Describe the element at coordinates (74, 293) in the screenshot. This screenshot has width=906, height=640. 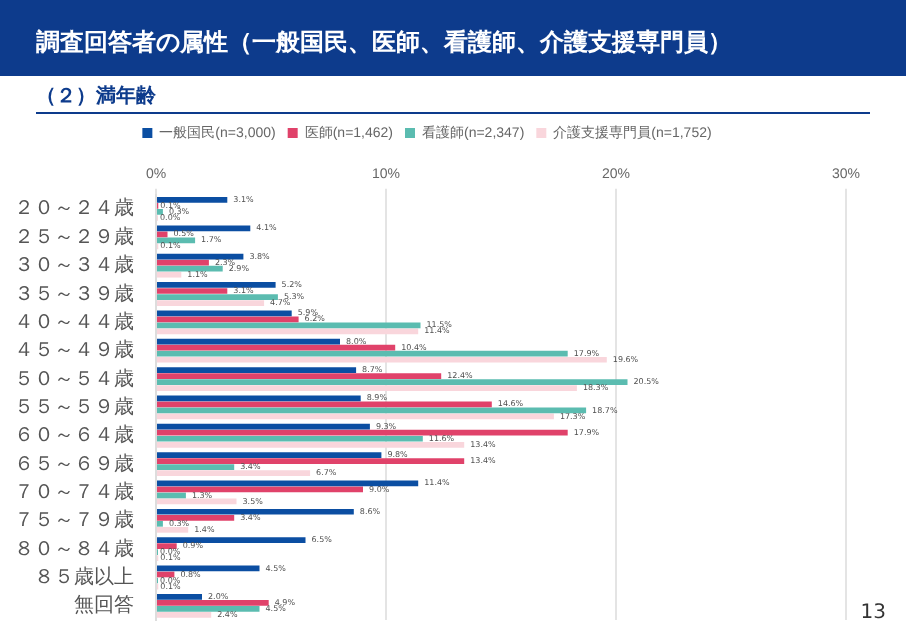
I see `y-tick-label: ３５～３９歳` at that location.